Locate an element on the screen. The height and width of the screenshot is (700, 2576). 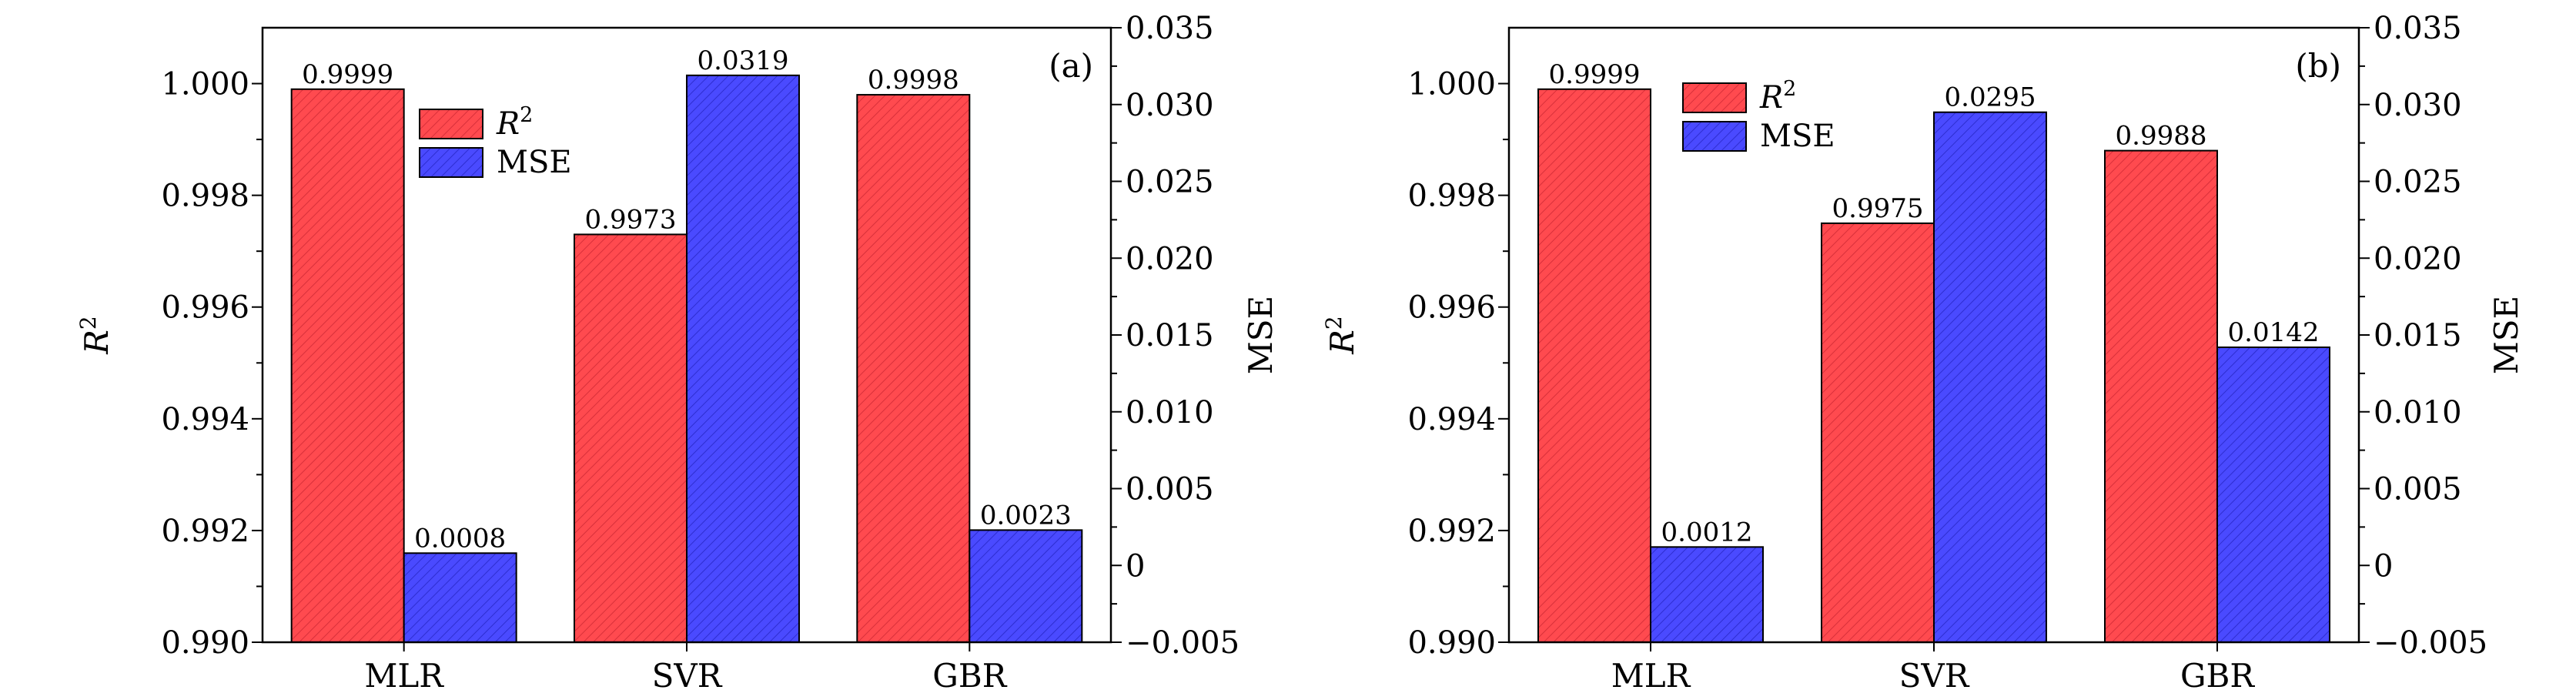
data-label-mse-svr: 0.0295 is located at coordinates (1991, 97).